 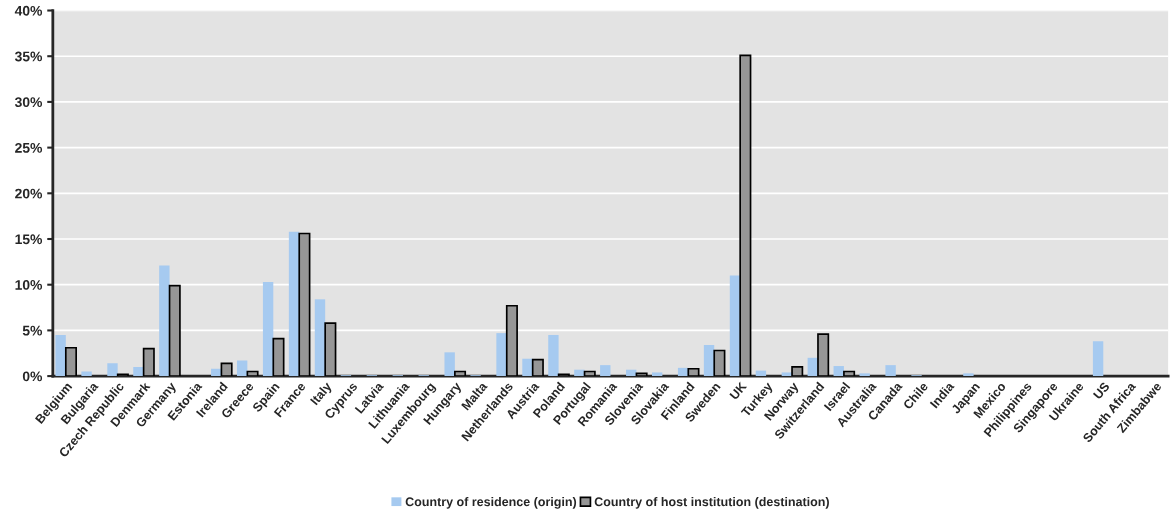 What do you see at coordinates (491, 503) in the screenshot?
I see `legend-label: Country of residence (origin)` at bounding box center [491, 503].